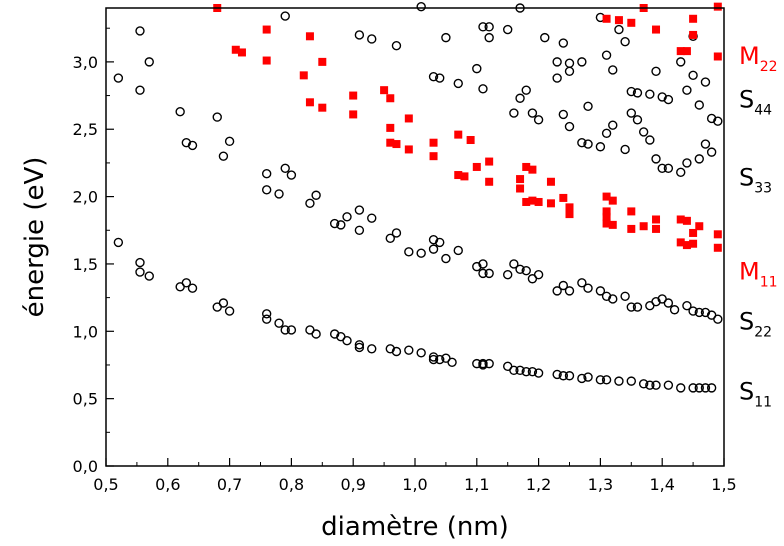 This screenshot has height=546, width=784. What do you see at coordinates (85, 129) in the screenshot?
I see `y-tick-label: 2,5` at bounding box center [85, 129].